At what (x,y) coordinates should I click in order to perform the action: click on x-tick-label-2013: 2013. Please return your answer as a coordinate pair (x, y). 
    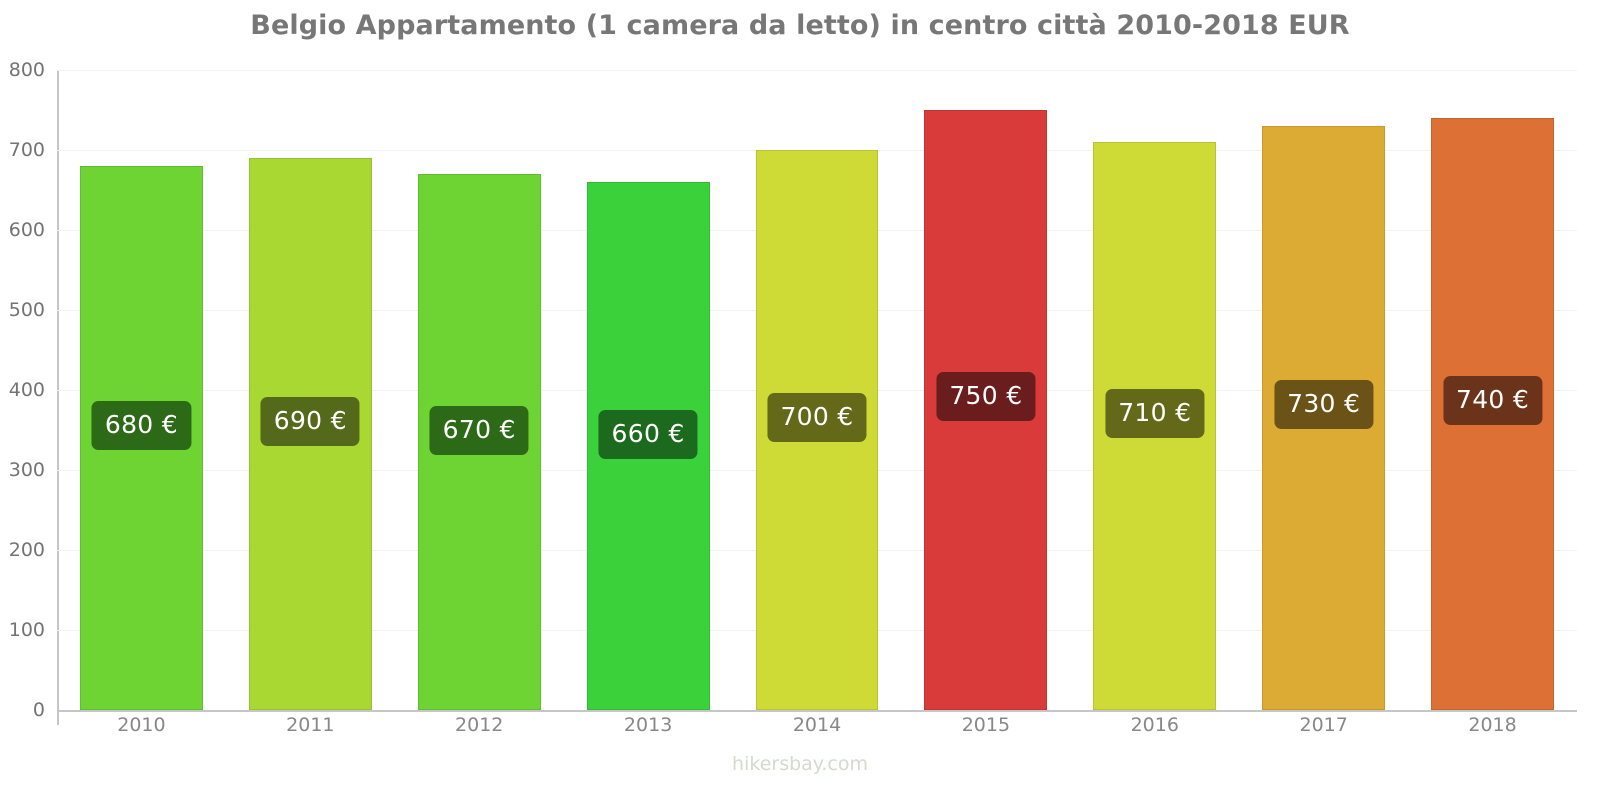
    Looking at the image, I should click on (648, 725).